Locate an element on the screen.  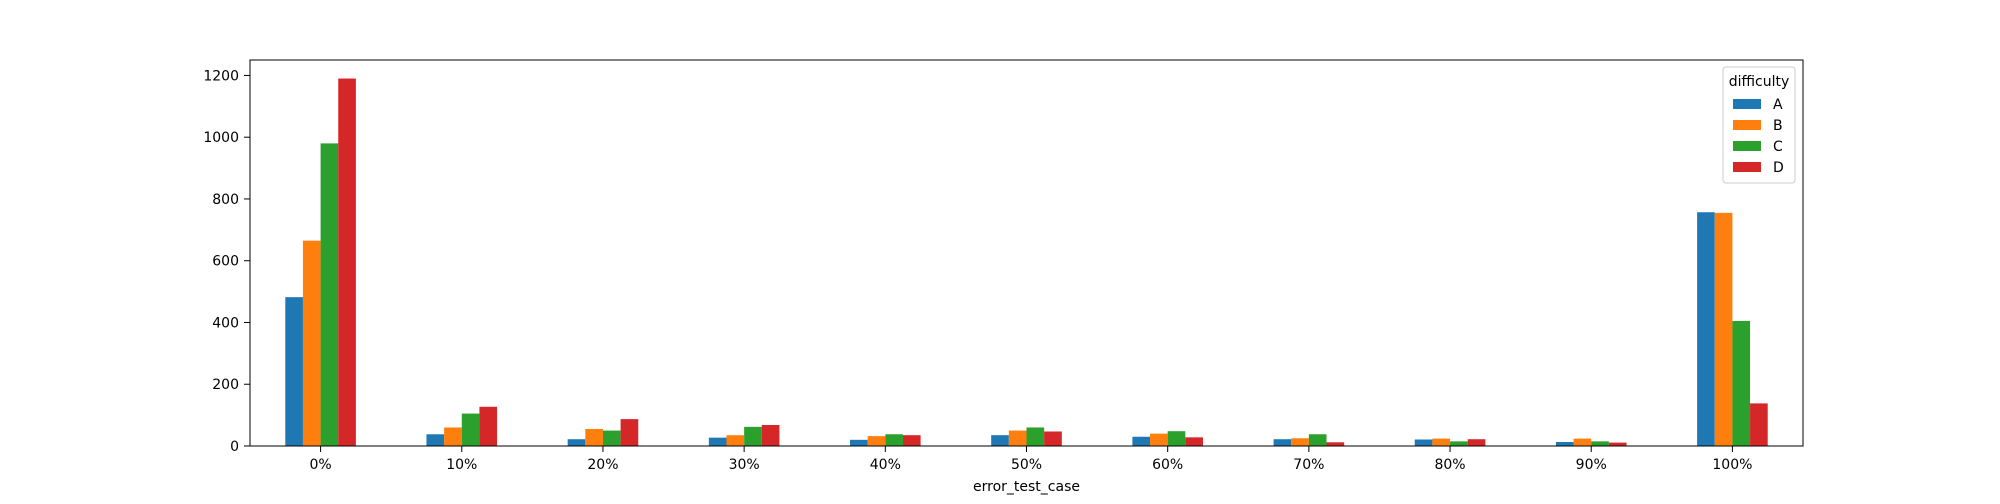
bar-D-100% is located at coordinates (1759, 424).